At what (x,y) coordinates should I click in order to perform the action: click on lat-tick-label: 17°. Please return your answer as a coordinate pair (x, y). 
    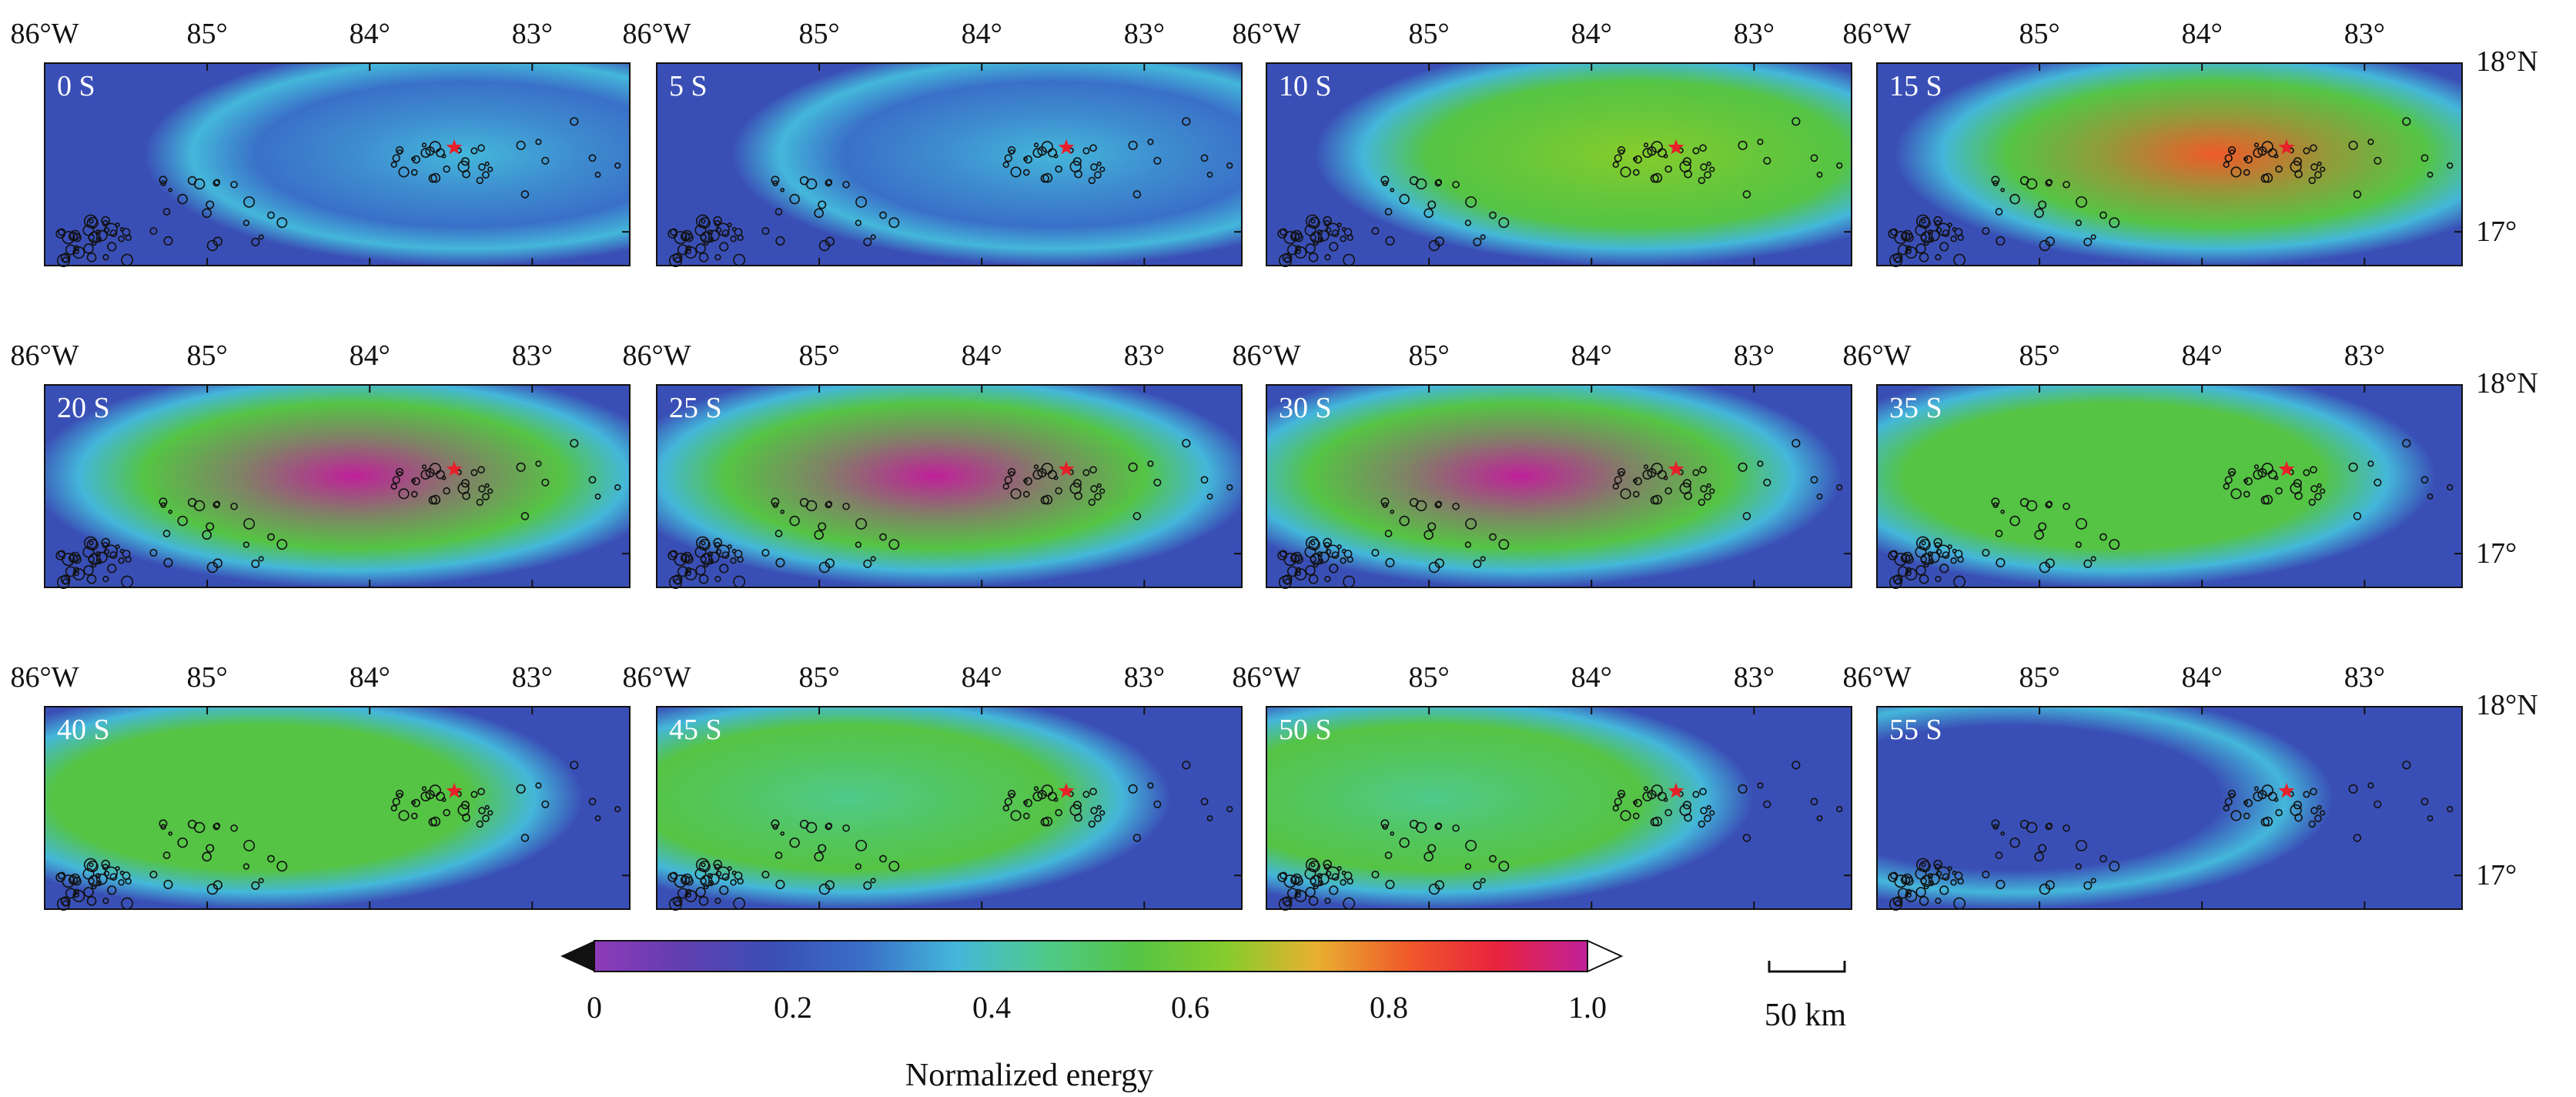
    Looking at the image, I should click on (2496, 232).